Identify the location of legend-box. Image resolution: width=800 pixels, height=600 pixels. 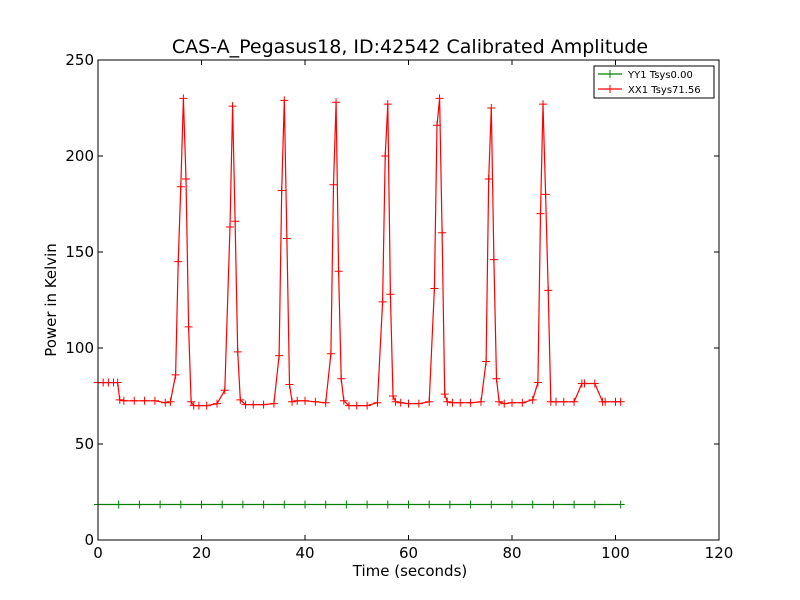
(654, 82).